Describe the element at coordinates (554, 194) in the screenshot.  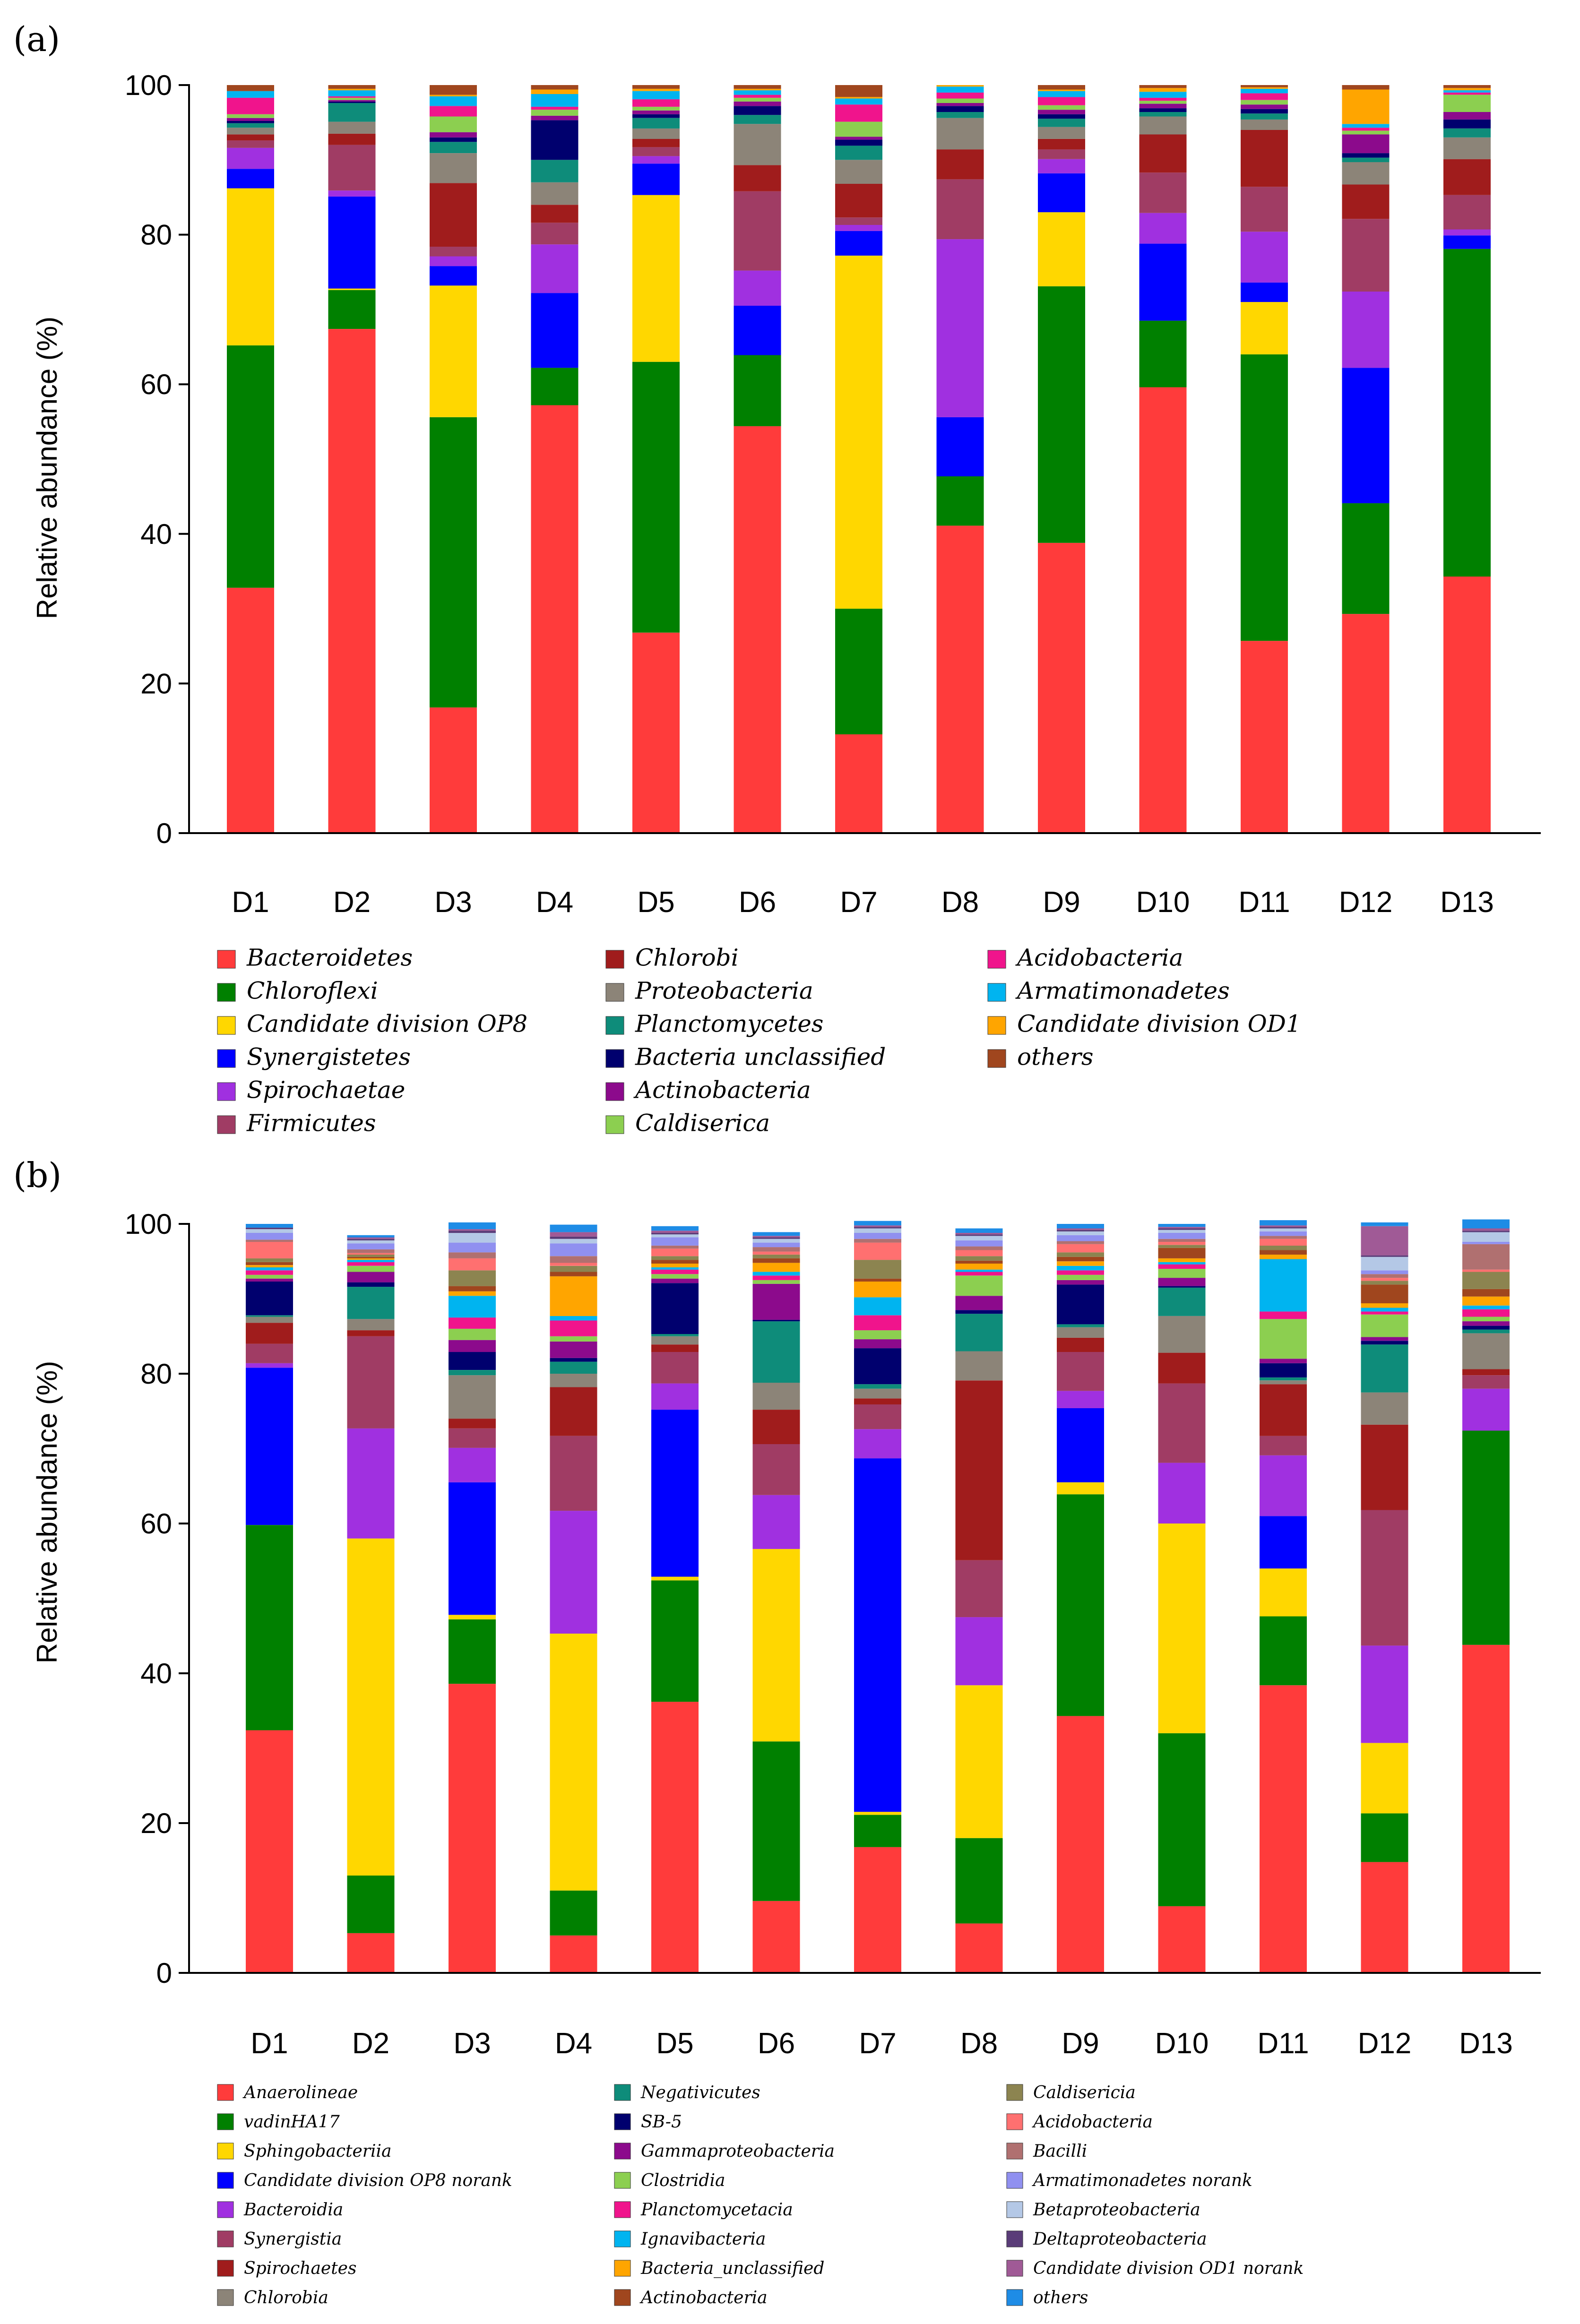
I see `bar-segment-proteobacteria-d4` at that location.